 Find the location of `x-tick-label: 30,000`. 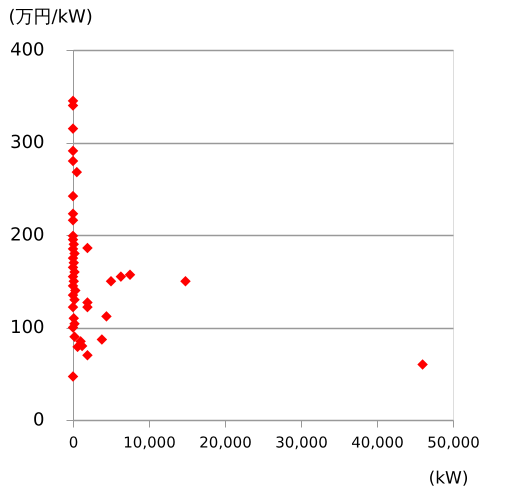

x-tick-label: 30,000 is located at coordinates (301, 443).